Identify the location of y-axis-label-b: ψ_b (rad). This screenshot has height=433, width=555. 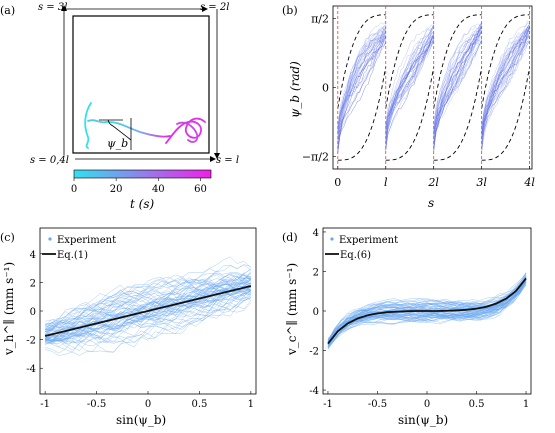
(295, 89).